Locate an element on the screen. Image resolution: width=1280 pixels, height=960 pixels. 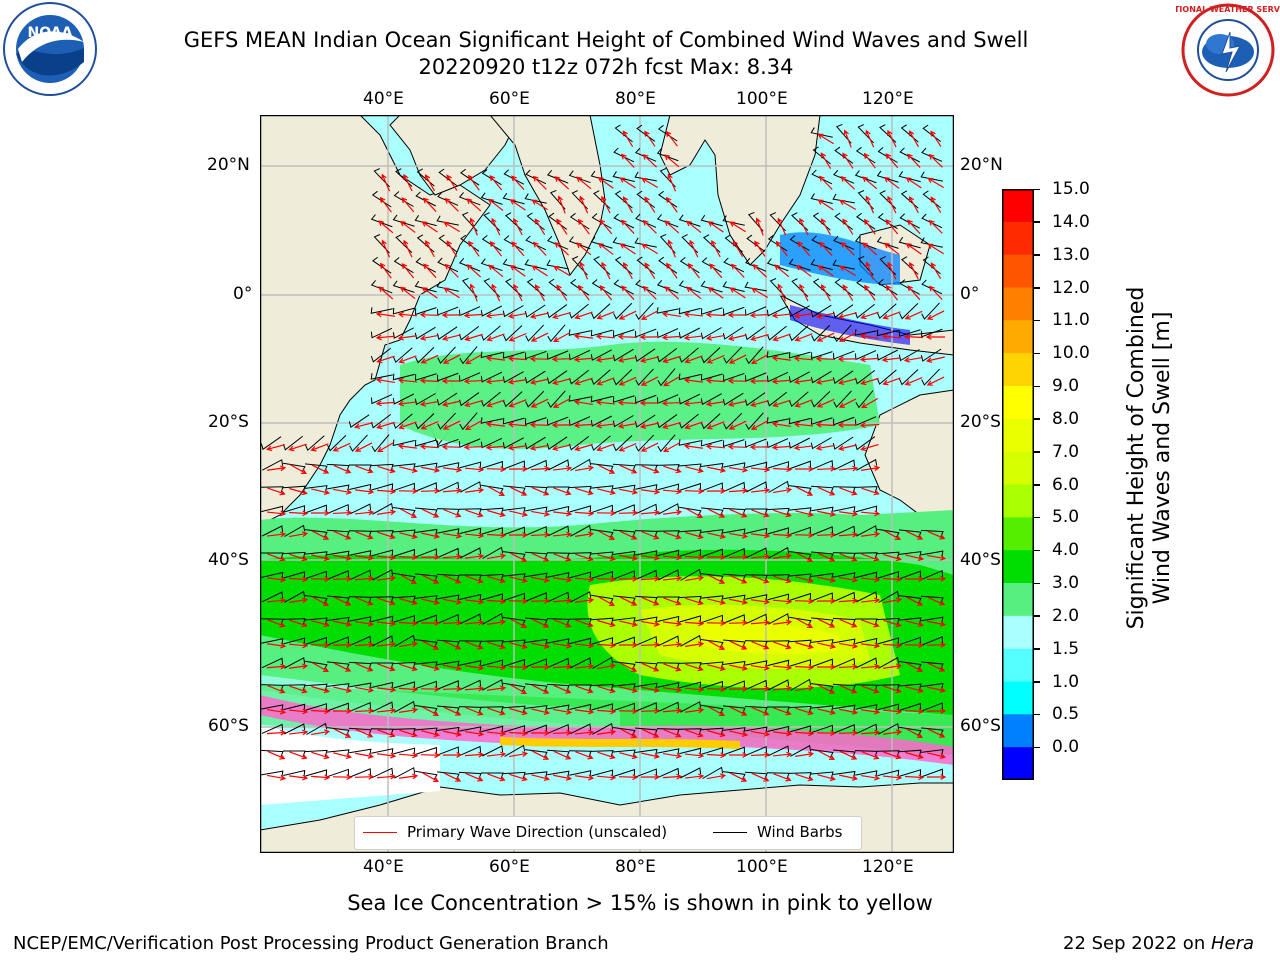
colorbar-tick-label: 1.5 is located at coordinates (1066, 648).